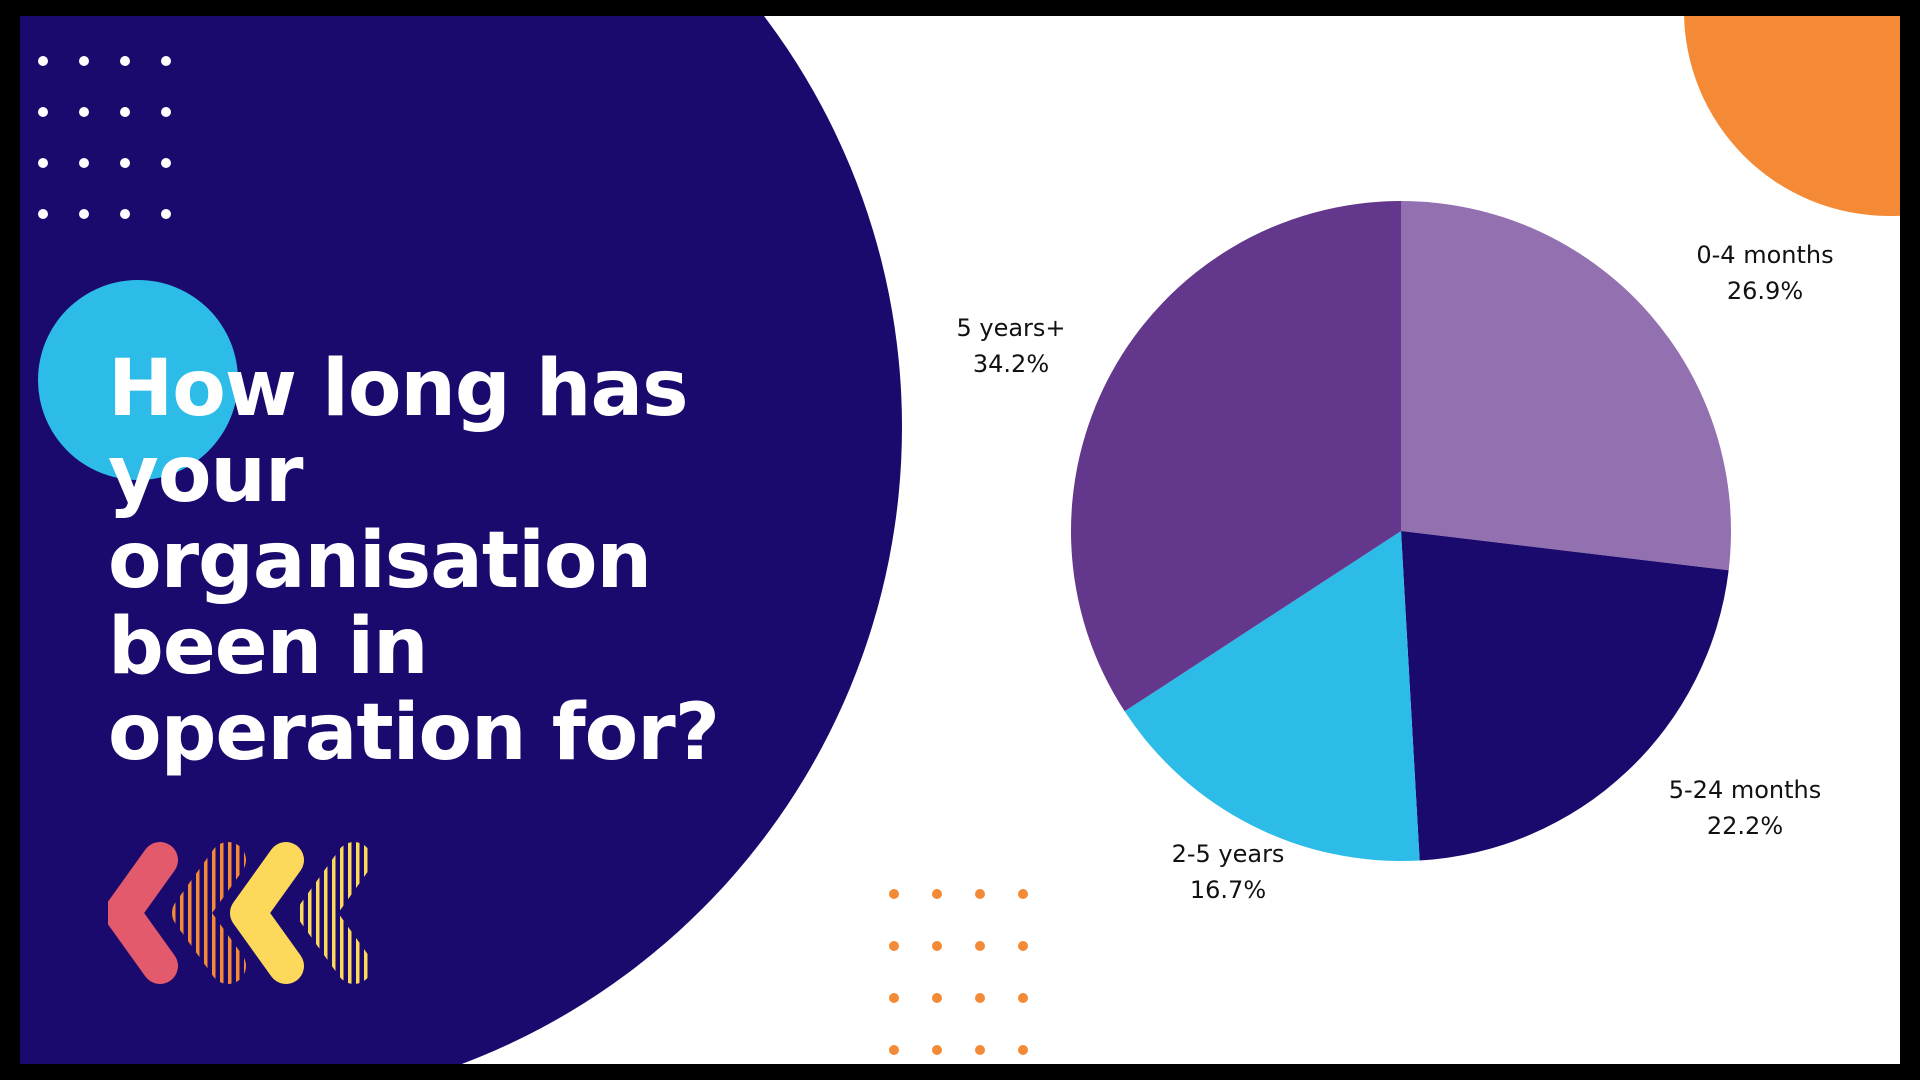 The width and height of the screenshot is (1920, 1080). Describe the element at coordinates (1228, 854) in the screenshot. I see `slice-label: 2-5 years` at that location.